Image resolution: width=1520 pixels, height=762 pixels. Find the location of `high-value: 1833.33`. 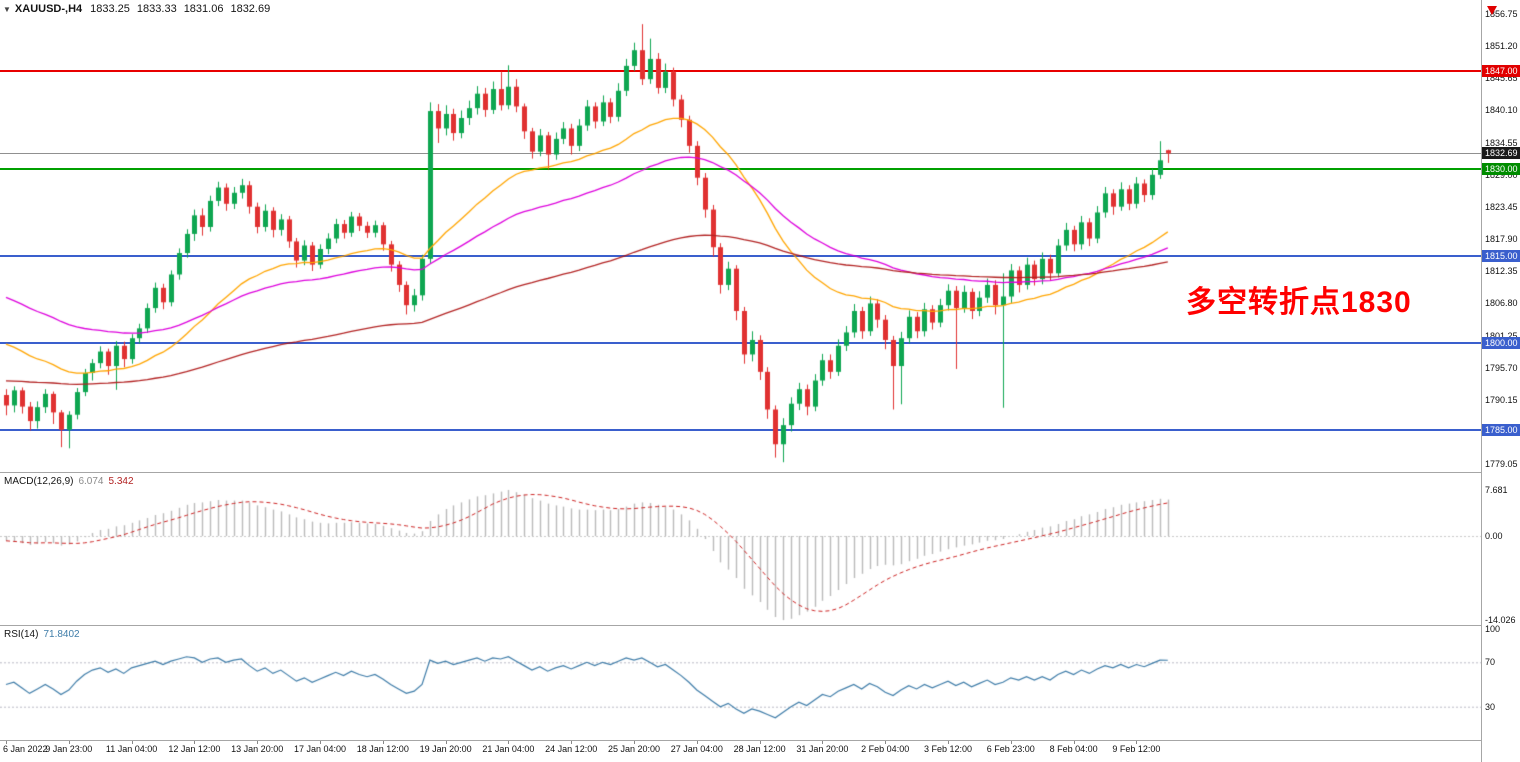

high-value: 1833.33 is located at coordinates (156, 9).